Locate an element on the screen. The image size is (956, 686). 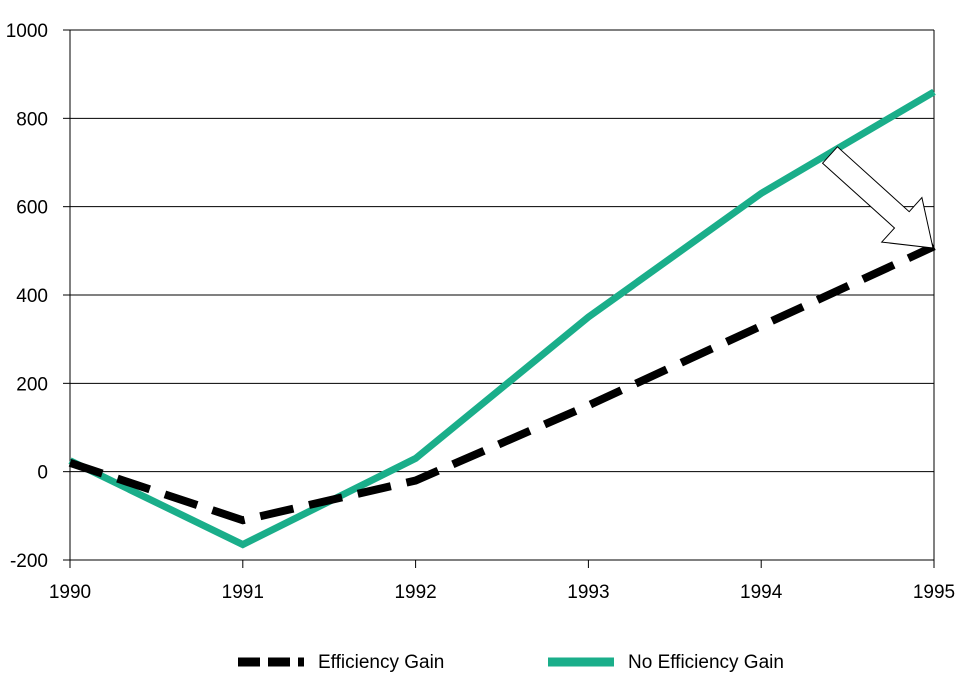
x-tick-label: 1995 is located at coordinates (934, 592).